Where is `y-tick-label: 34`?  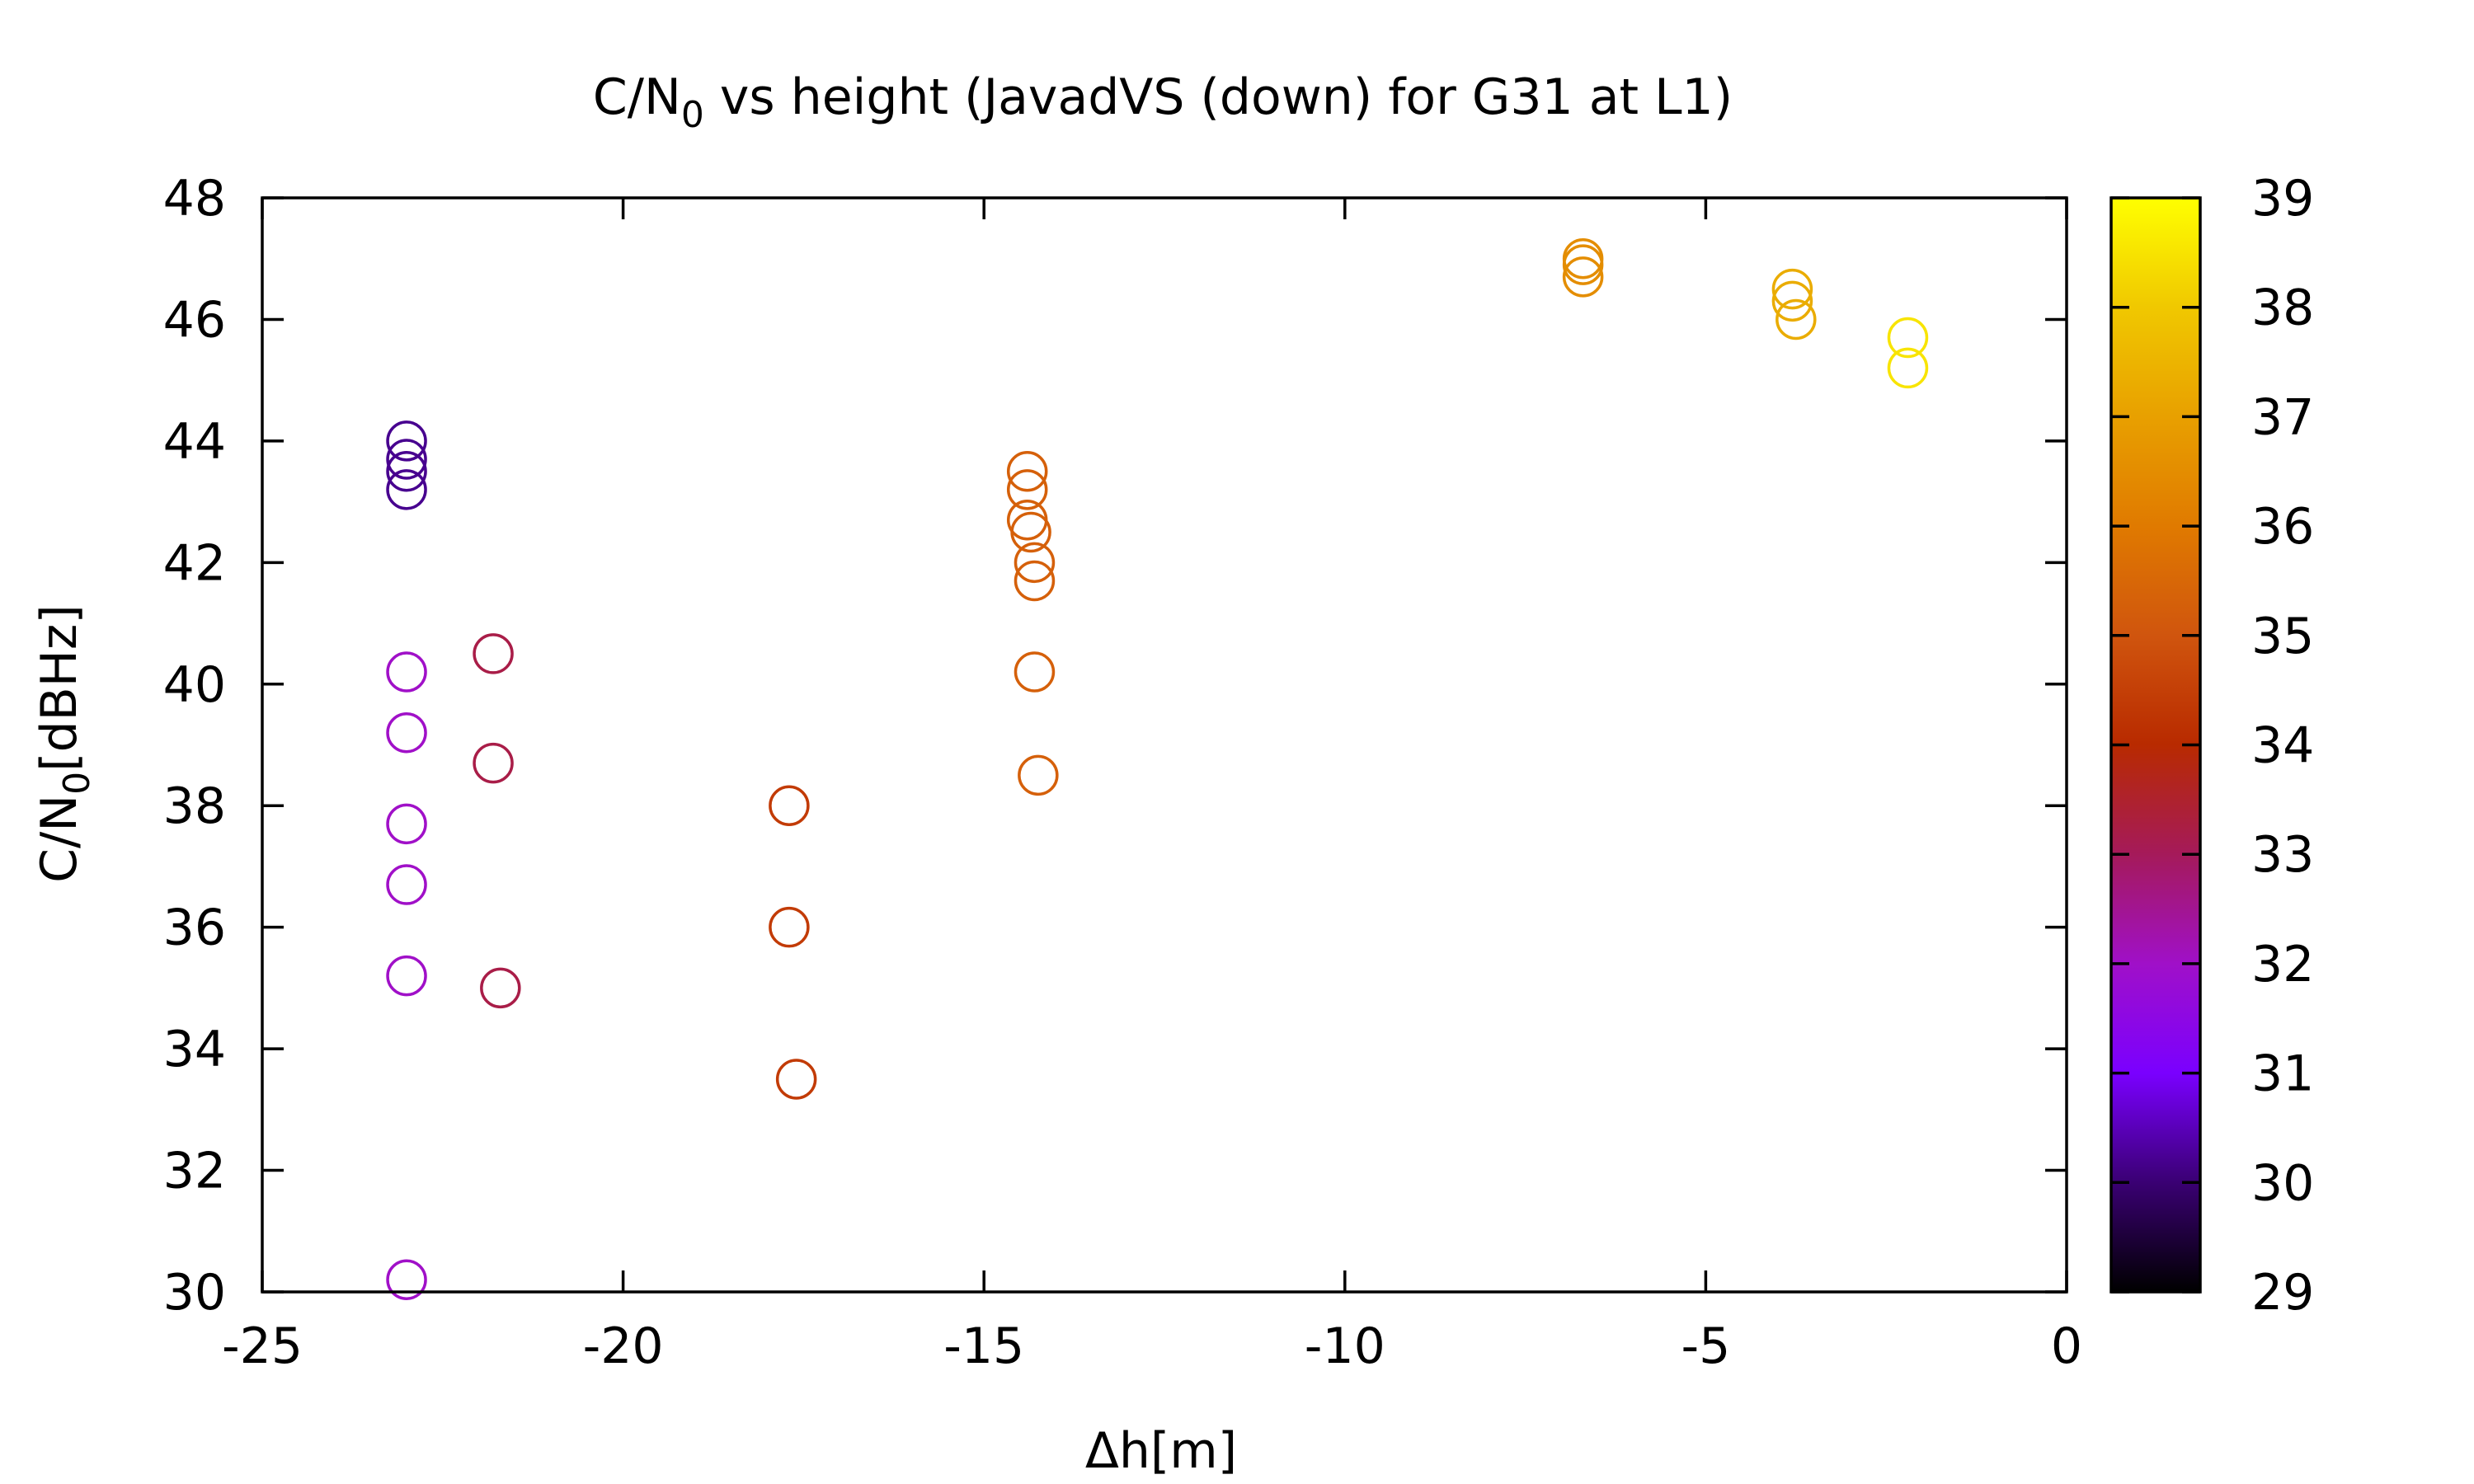 y-tick-label: 34 is located at coordinates (194, 1049).